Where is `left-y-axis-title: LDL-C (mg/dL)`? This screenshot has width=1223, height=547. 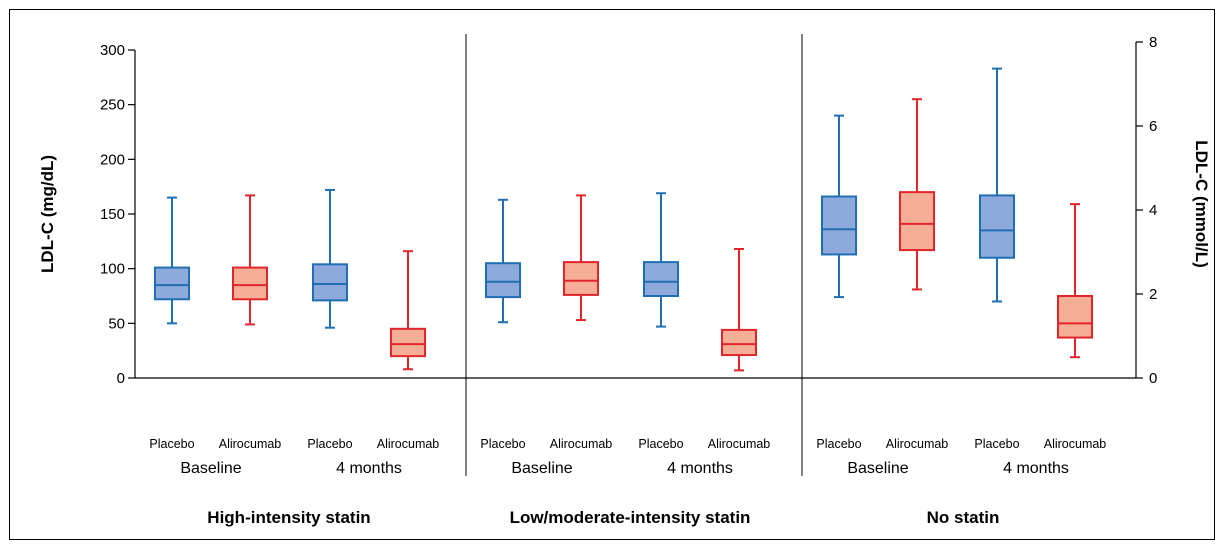
left-y-axis-title: LDL-C (mg/dL) is located at coordinates (47, 214).